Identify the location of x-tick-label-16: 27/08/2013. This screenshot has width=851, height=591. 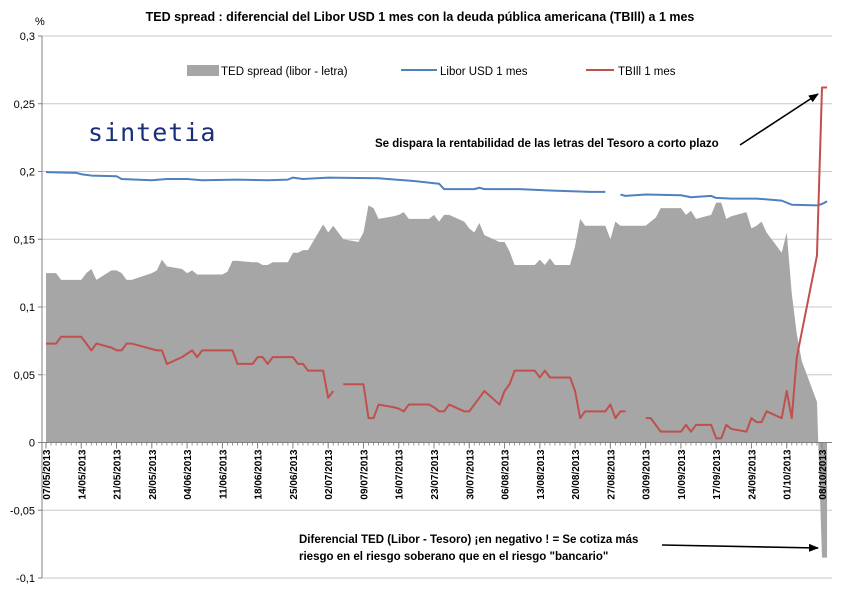
(611, 474).